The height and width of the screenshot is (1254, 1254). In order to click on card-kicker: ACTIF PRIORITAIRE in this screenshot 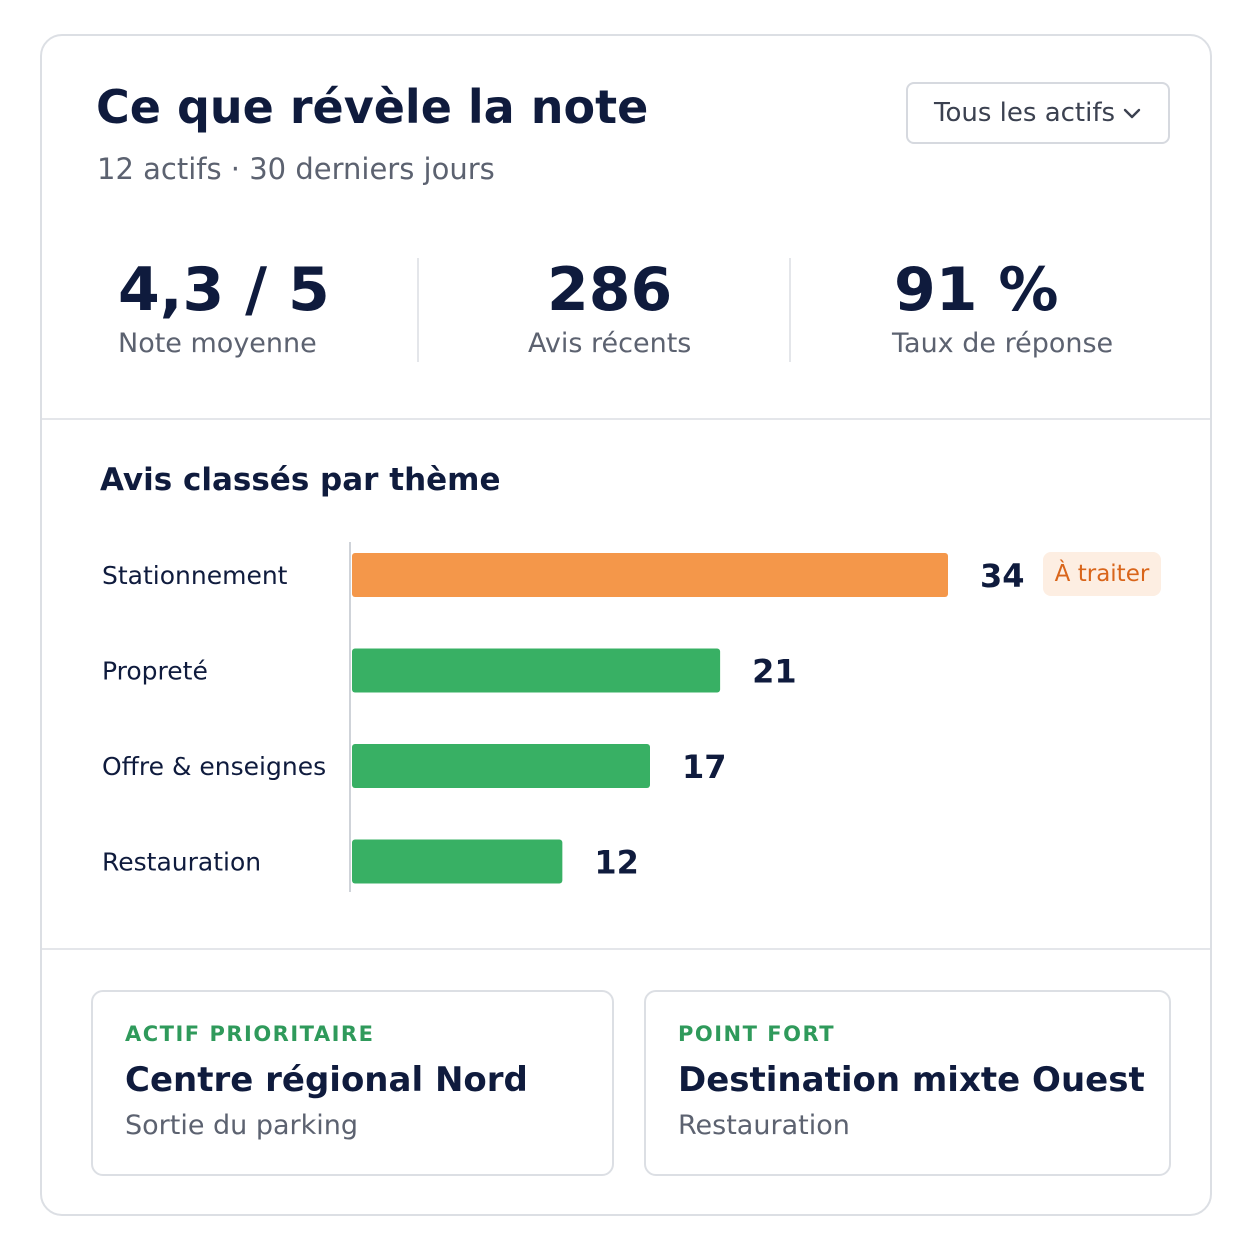, I will do `click(250, 1034)`.